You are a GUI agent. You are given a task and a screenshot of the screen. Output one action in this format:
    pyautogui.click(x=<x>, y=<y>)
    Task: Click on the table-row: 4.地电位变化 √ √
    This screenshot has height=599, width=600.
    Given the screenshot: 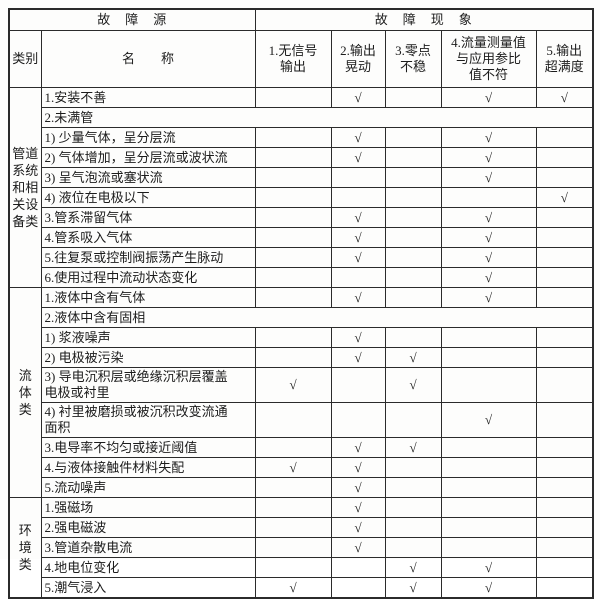 What is the action you would take?
    pyautogui.click(x=301, y=567)
    